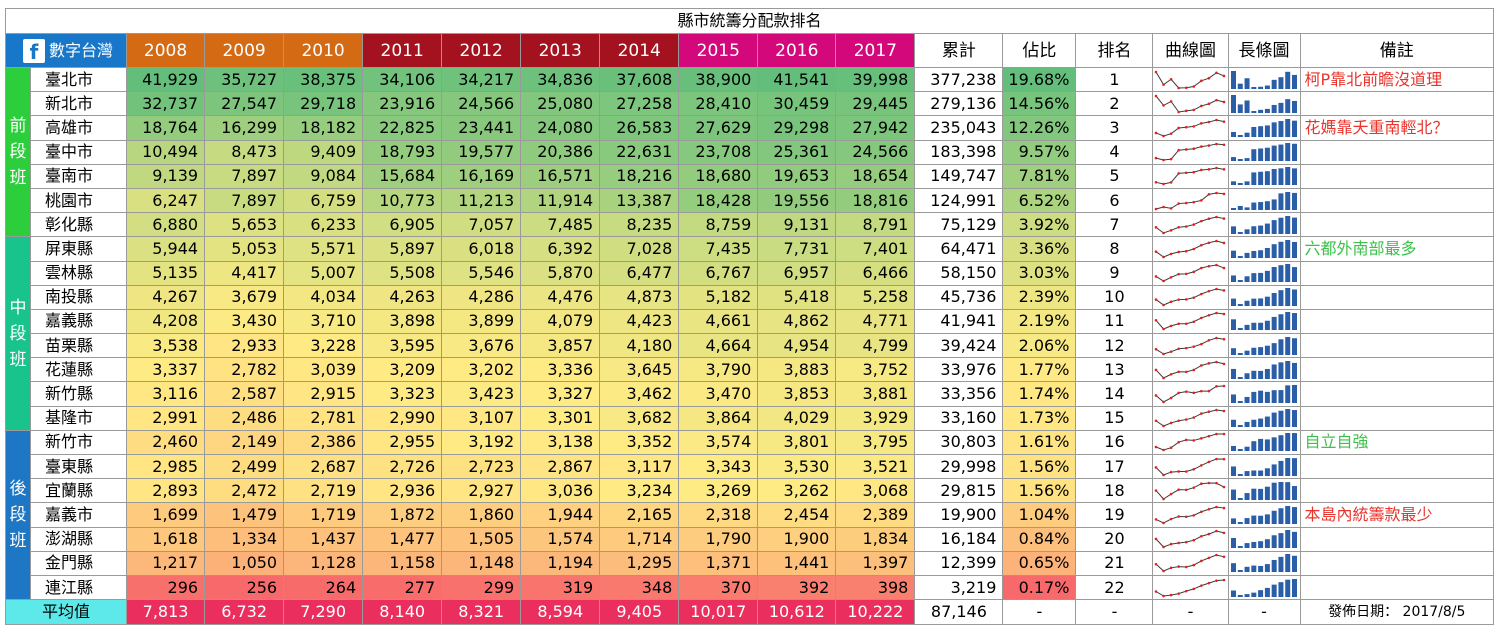 The image size is (1499, 643). What do you see at coordinates (797, 321) in the screenshot?
I see `value-cell: 4,862` at bounding box center [797, 321].